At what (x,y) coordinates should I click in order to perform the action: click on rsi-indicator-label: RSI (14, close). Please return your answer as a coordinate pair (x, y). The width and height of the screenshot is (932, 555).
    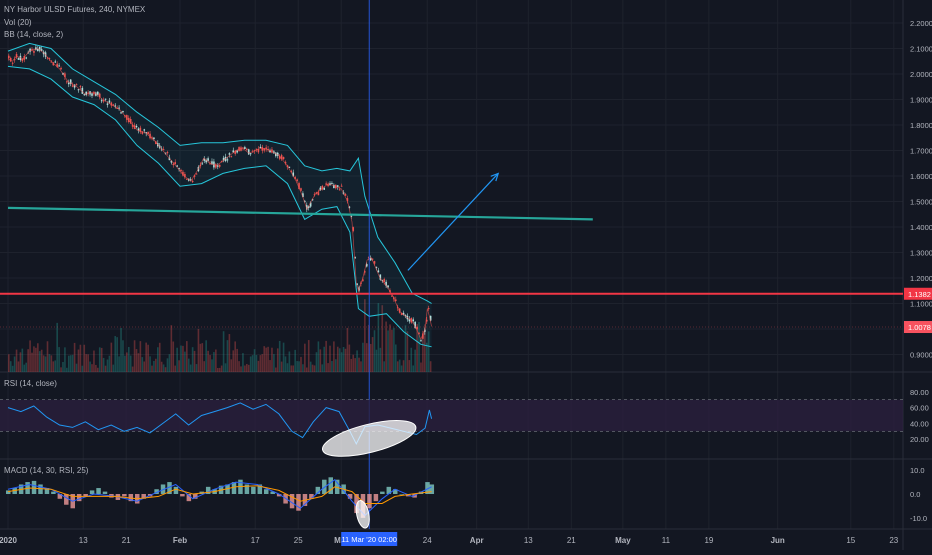
    Looking at the image, I should click on (30, 383).